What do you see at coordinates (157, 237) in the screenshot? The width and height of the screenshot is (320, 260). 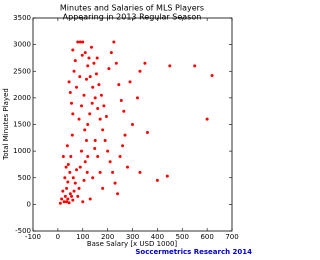 I see `x-tick-label: 400` at bounding box center [157, 237].